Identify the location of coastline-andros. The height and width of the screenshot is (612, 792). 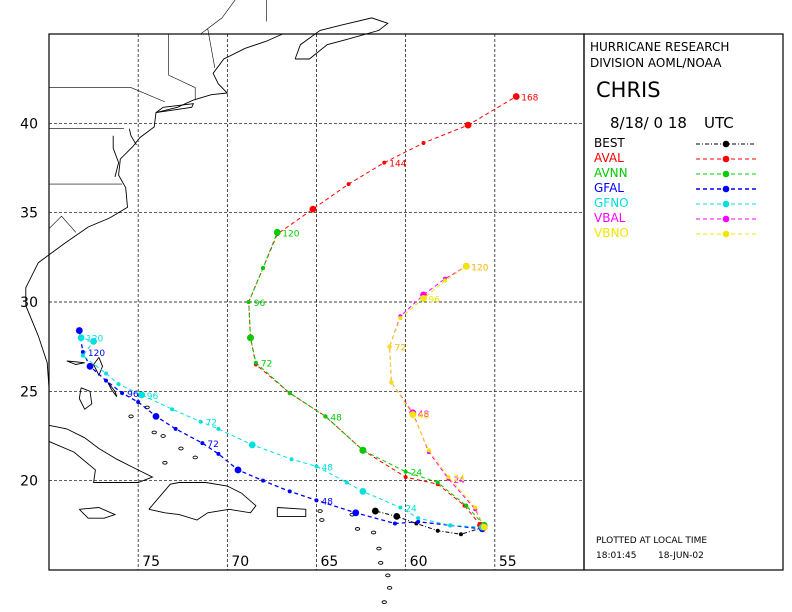
(85, 398).